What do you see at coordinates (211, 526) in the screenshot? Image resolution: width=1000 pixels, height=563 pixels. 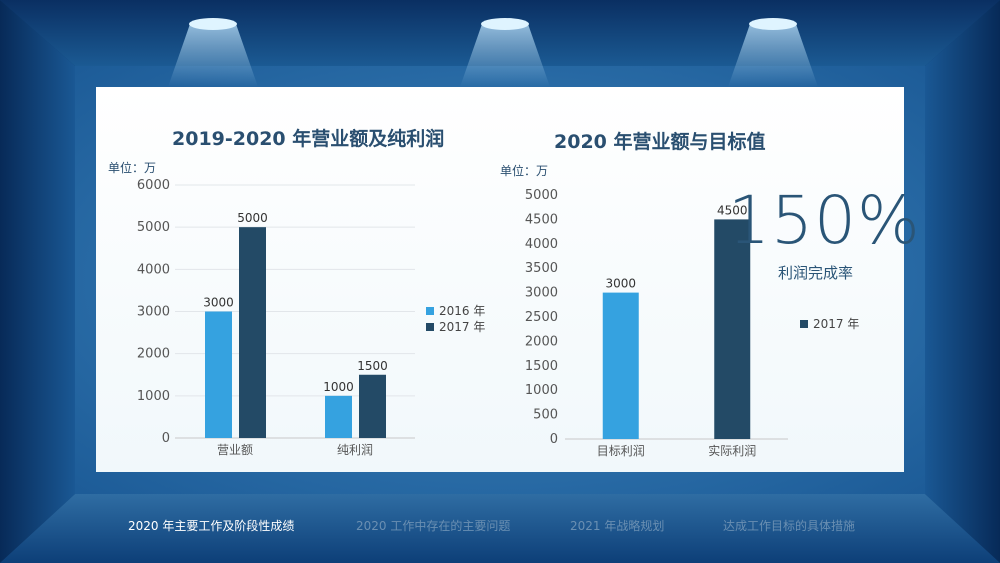 I see `nav-item-achievements: 2020 年主要工作及阶段性成绩` at bounding box center [211, 526].